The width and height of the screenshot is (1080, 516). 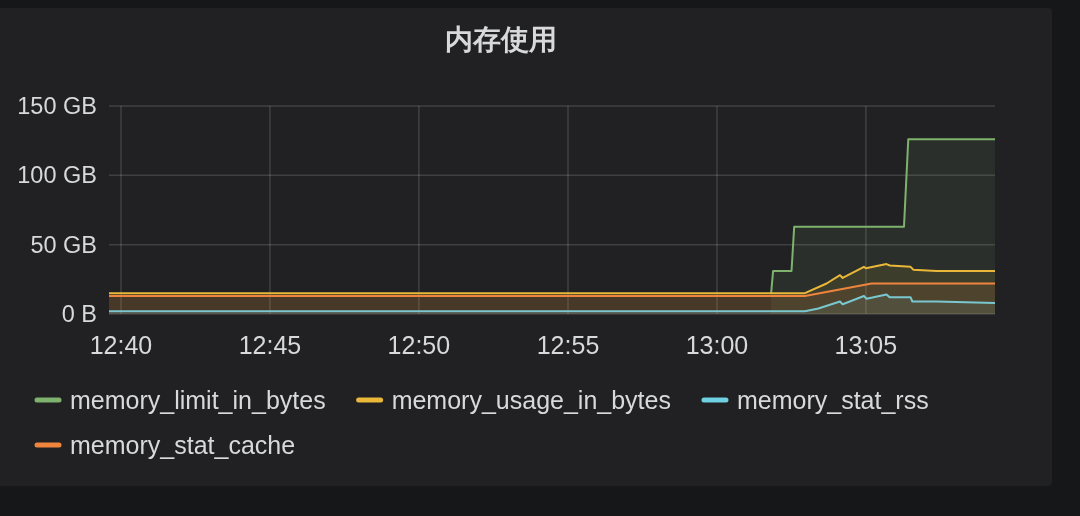 I want to click on title: 内存使用, so click(x=501, y=39).